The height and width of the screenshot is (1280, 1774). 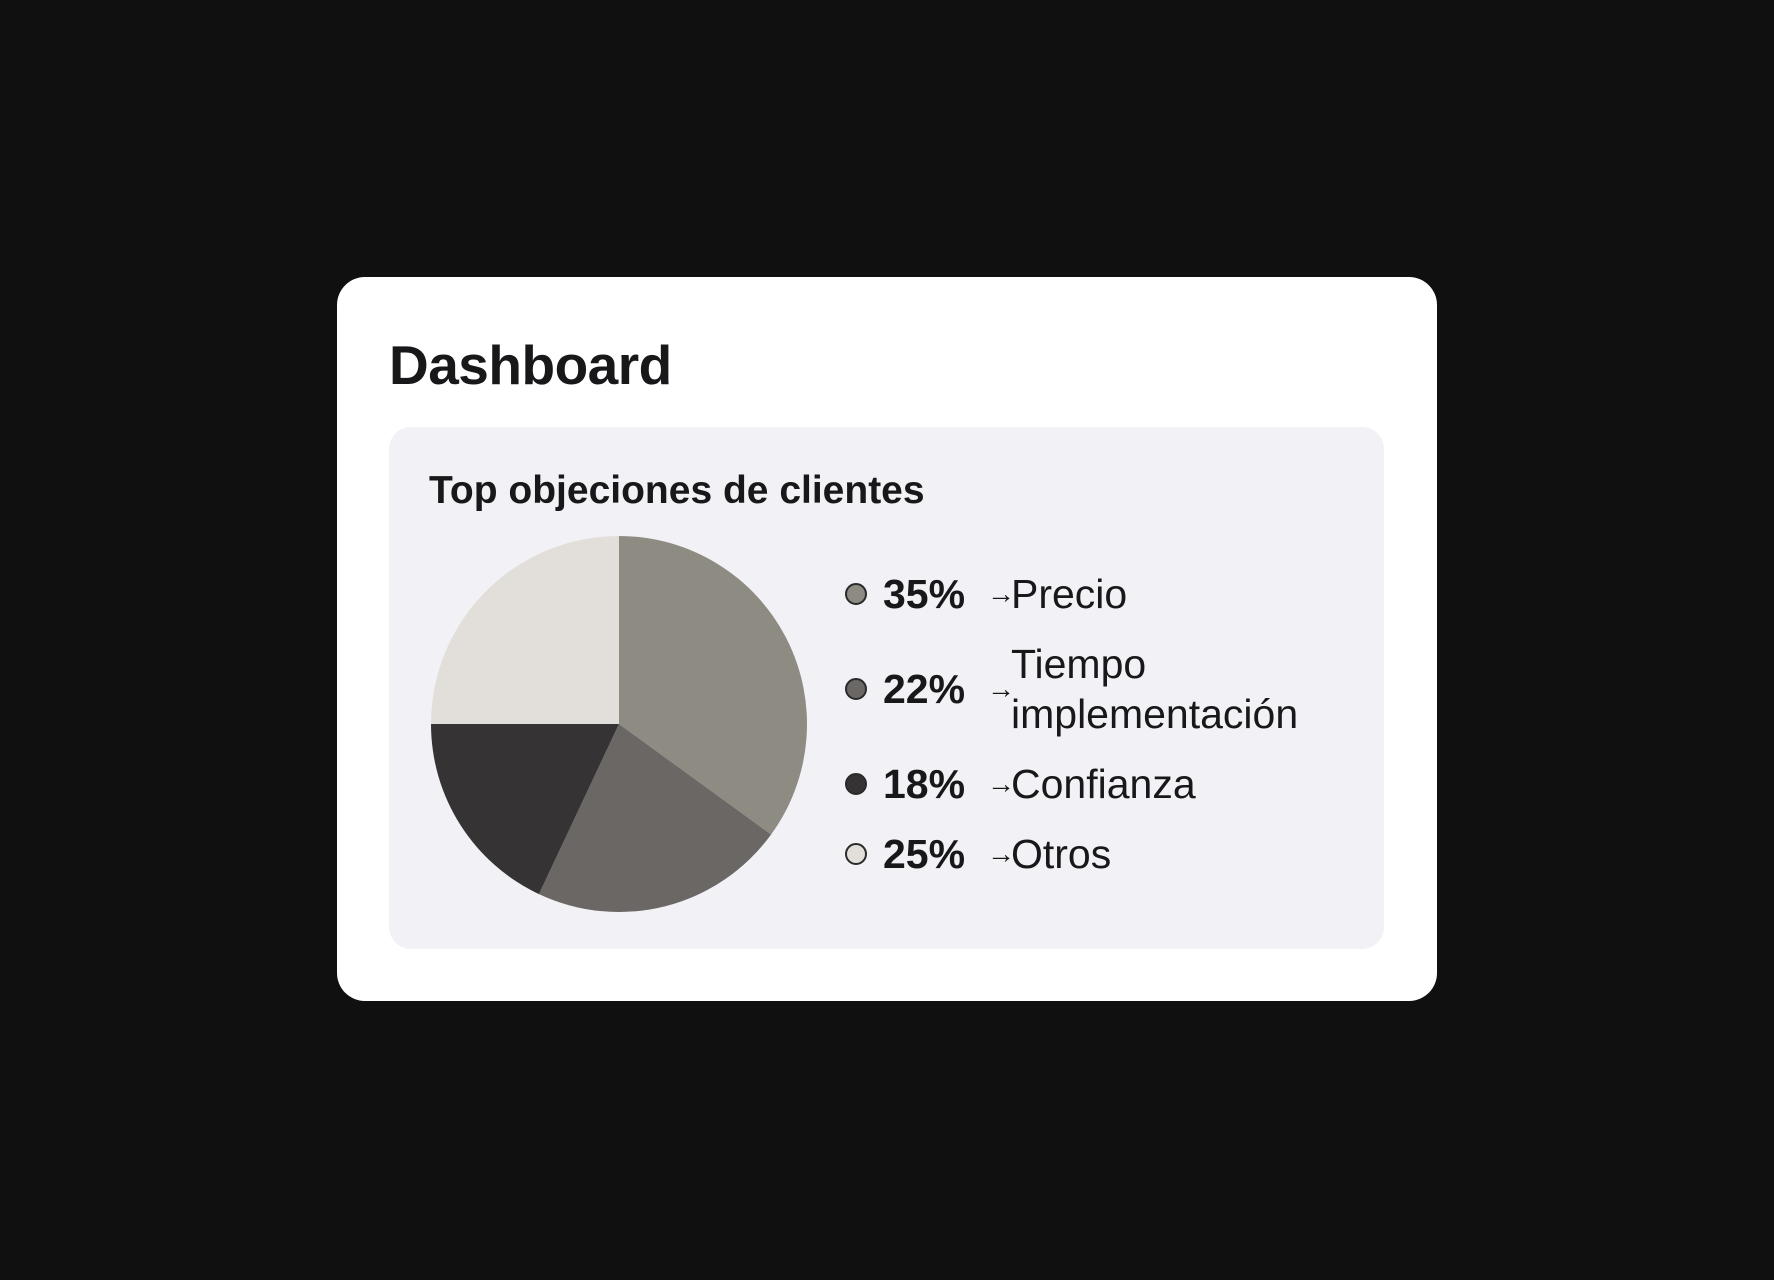 What do you see at coordinates (924, 783) in the screenshot?
I see `legend-percentage: 18%` at bounding box center [924, 783].